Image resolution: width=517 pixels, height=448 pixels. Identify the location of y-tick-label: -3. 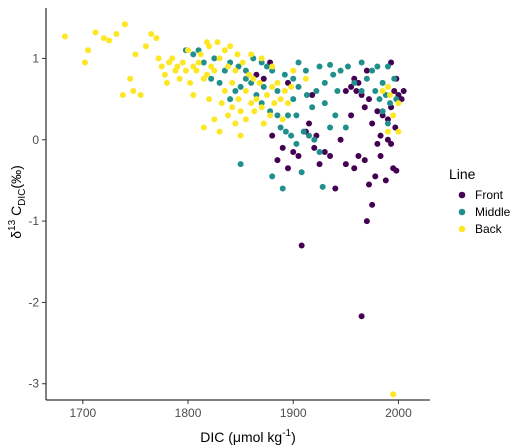
(33, 384).